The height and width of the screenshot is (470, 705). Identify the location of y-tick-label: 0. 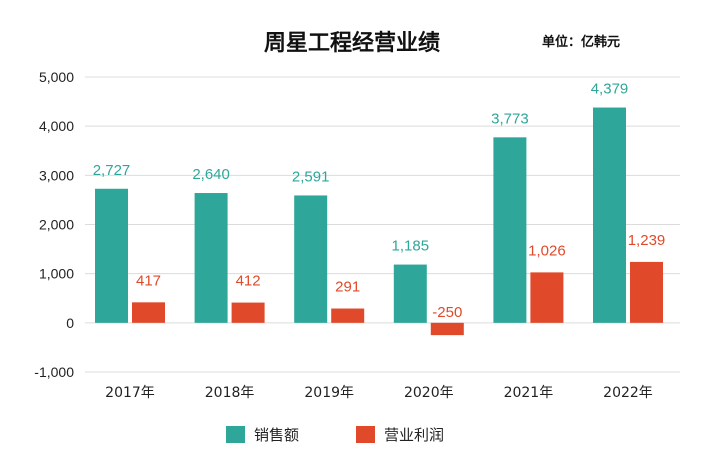
(70, 323).